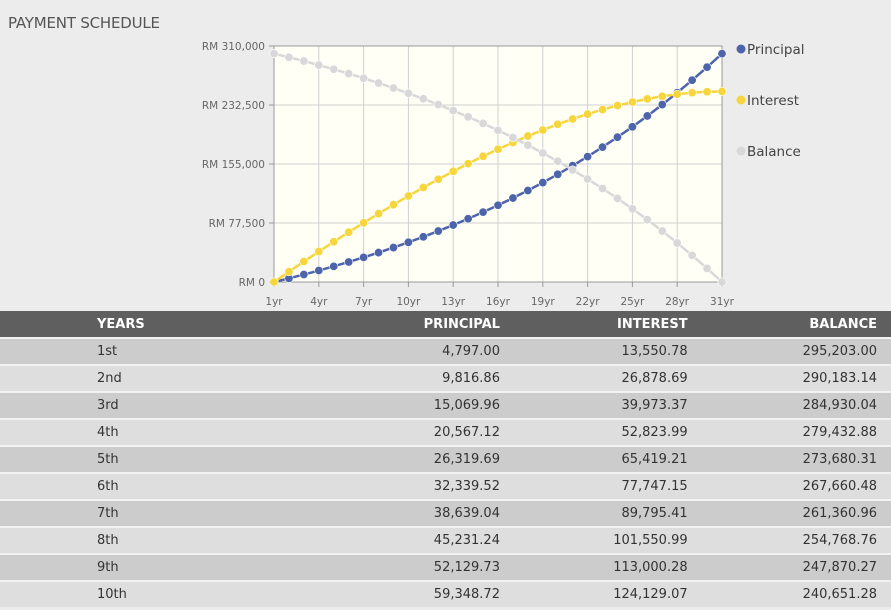  I want to click on year-cell: 2nd, so click(128, 378).